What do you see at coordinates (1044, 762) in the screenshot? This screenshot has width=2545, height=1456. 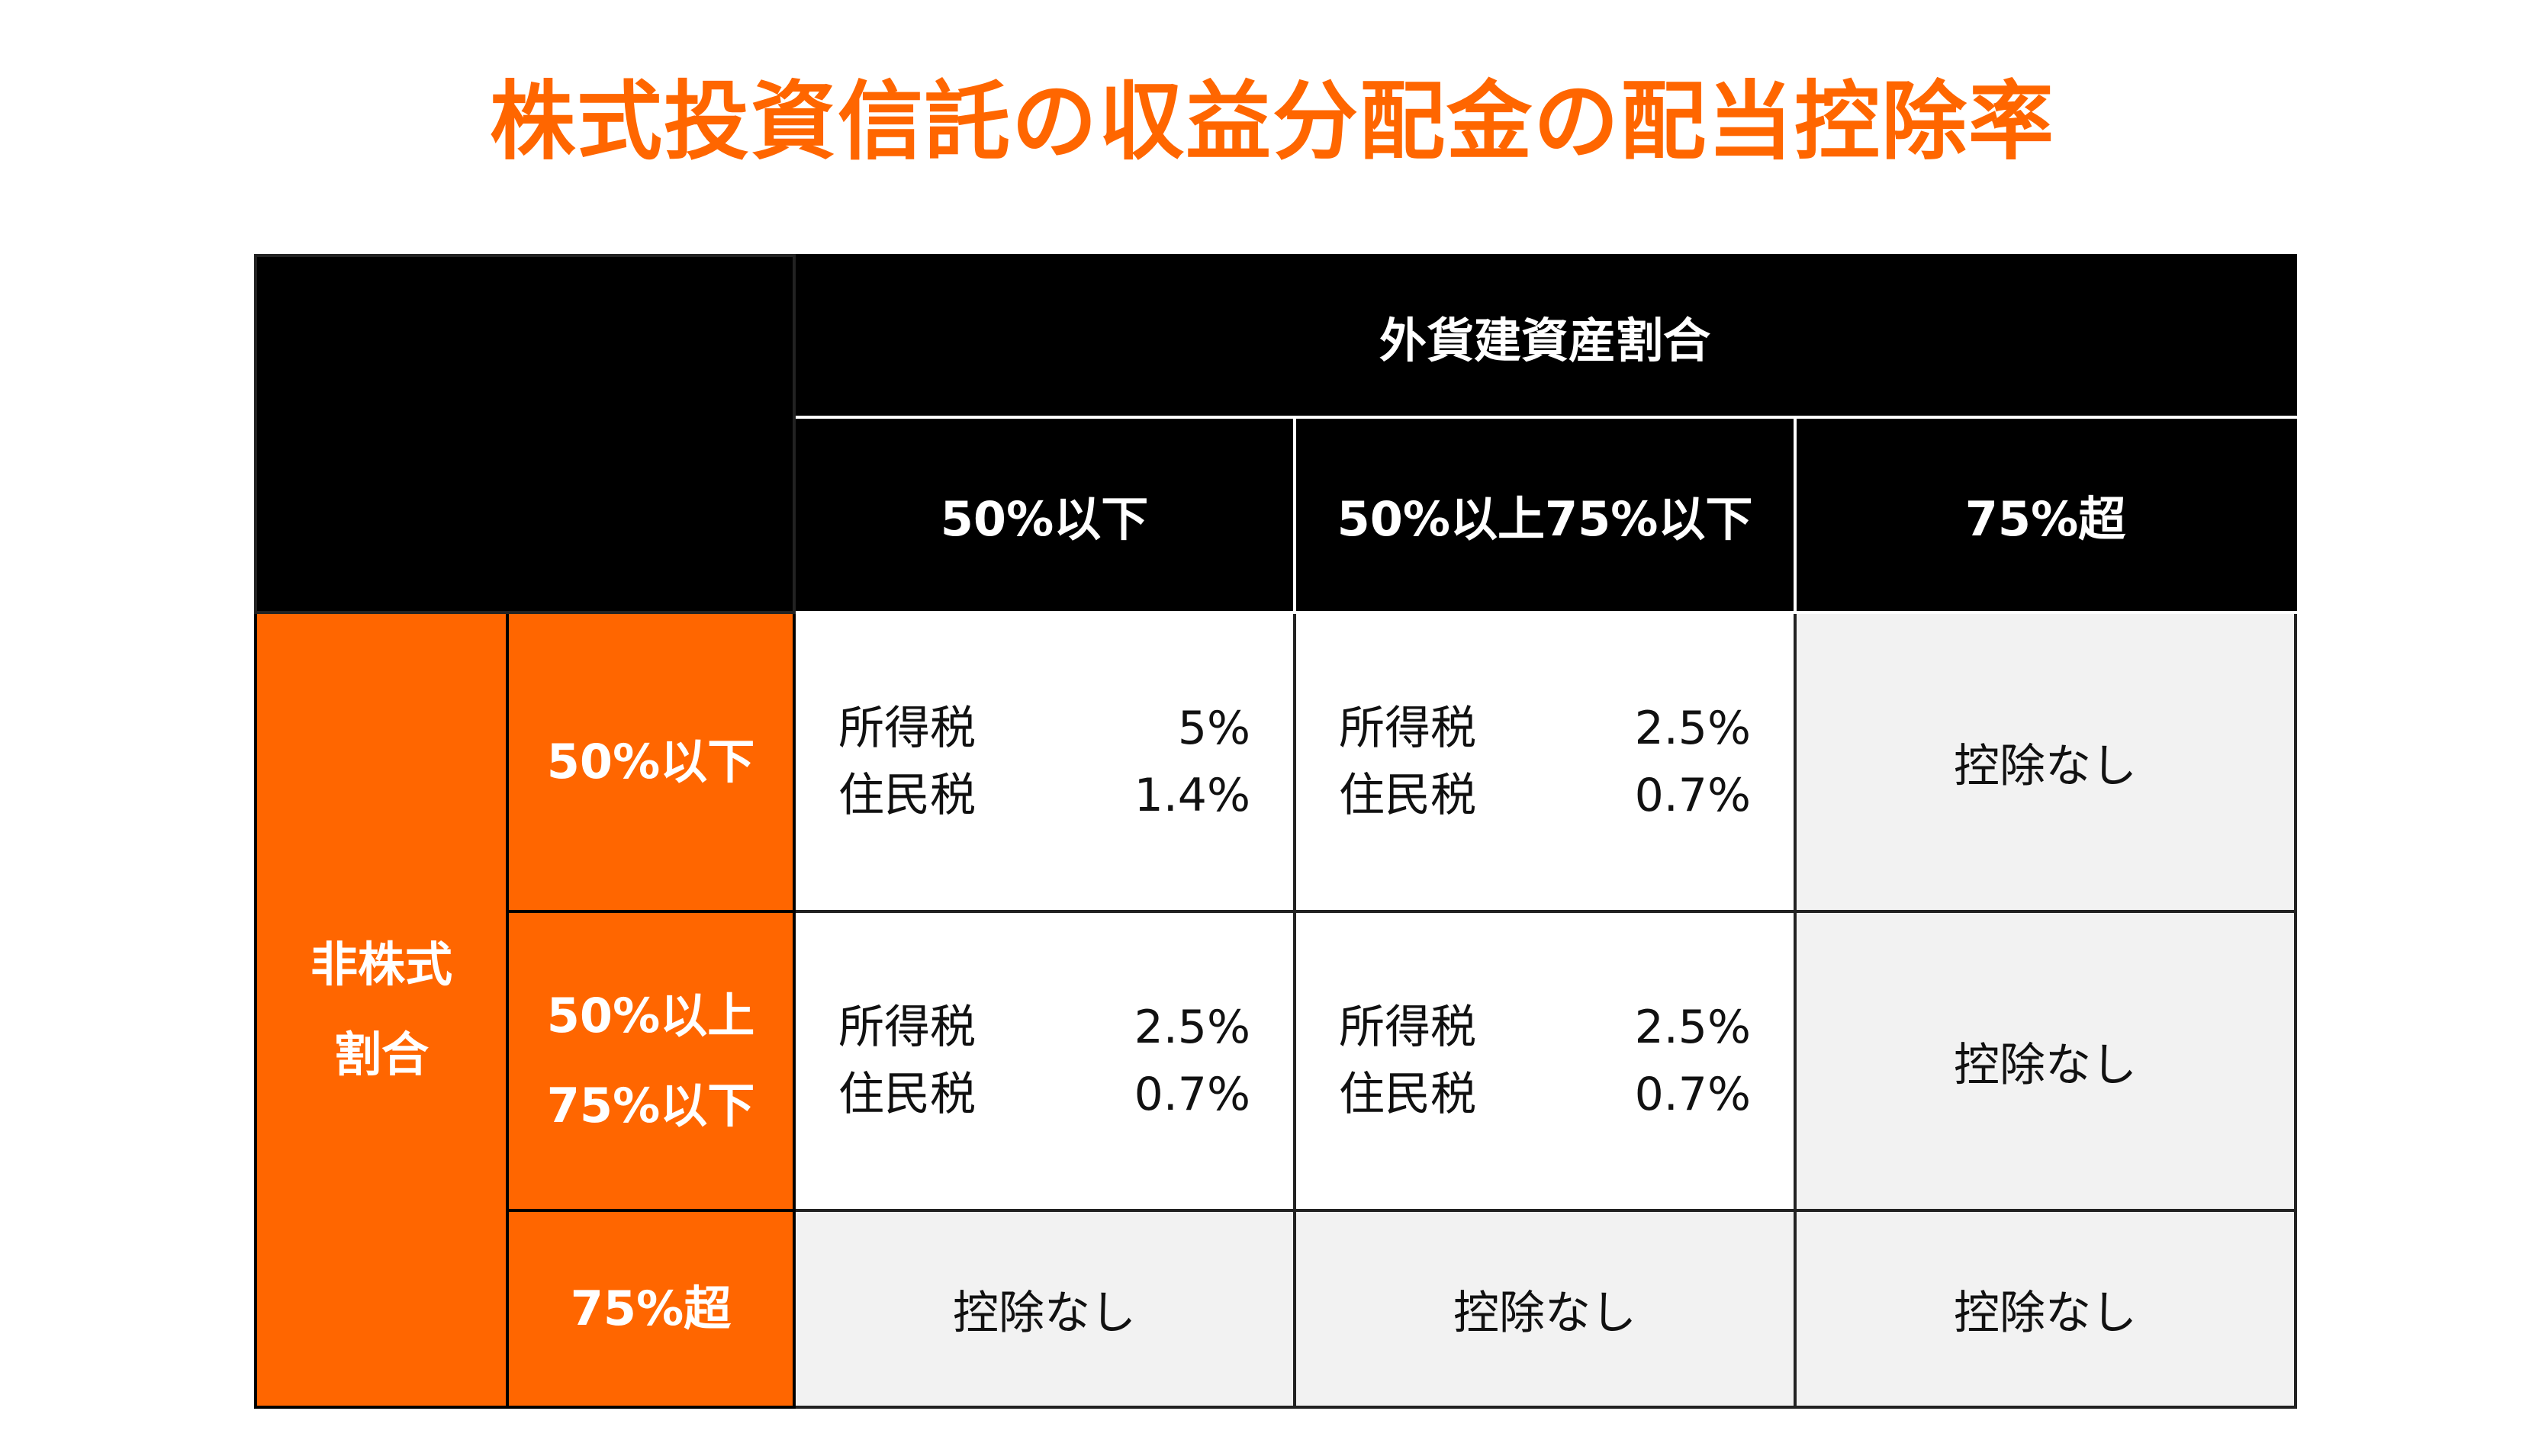 I see `cell-r1-c1: 所得税 5% 住民税 1.4%` at bounding box center [1044, 762].